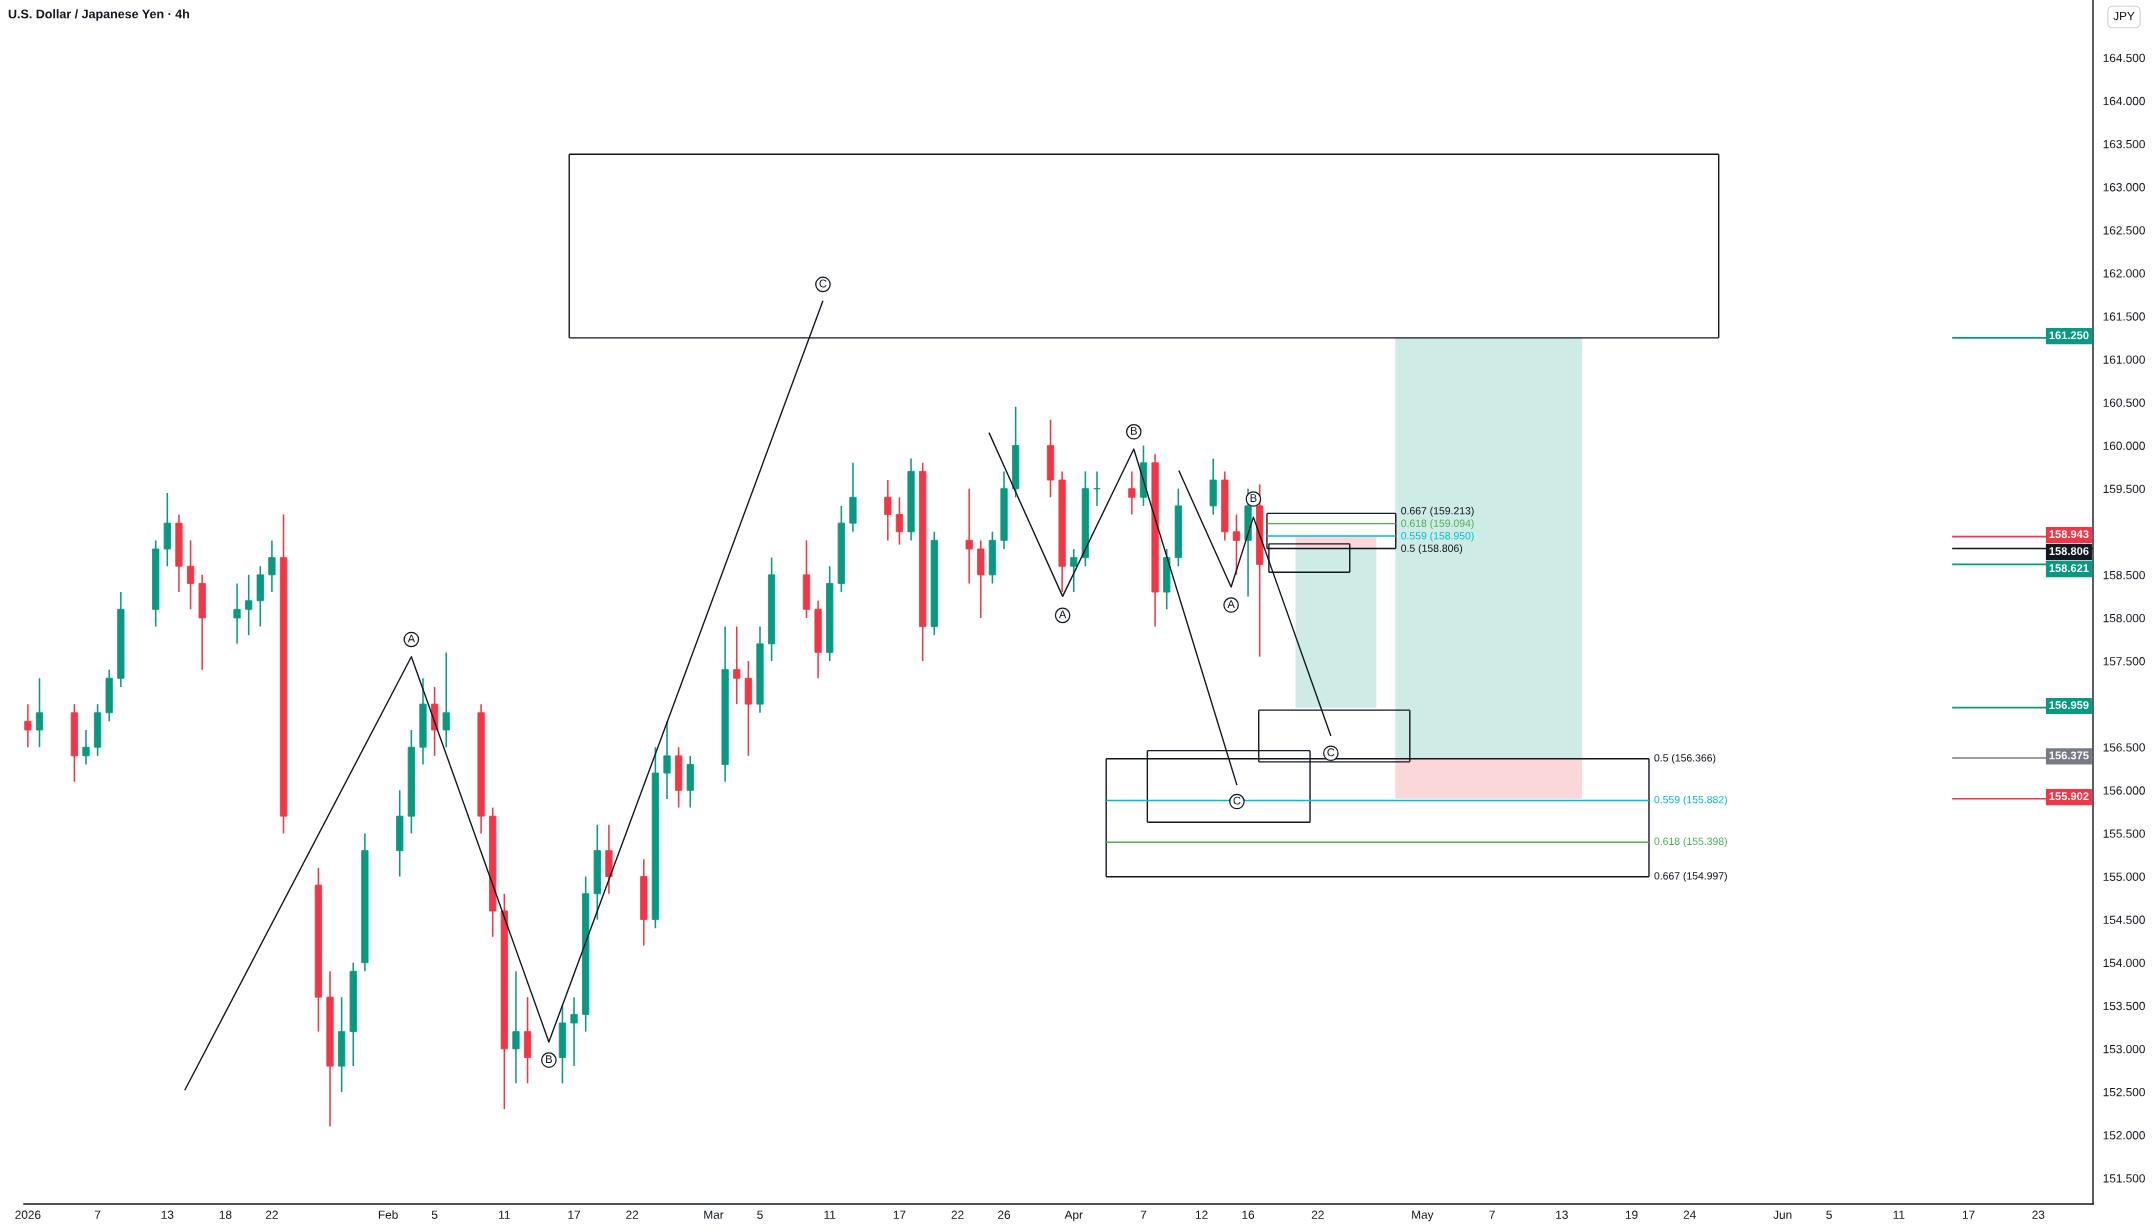 The height and width of the screenshot is (1231, 2155). Describe the element at coordinates (1201, 1214) in the screenshot. I see `x-tick-label: 12` at that location.